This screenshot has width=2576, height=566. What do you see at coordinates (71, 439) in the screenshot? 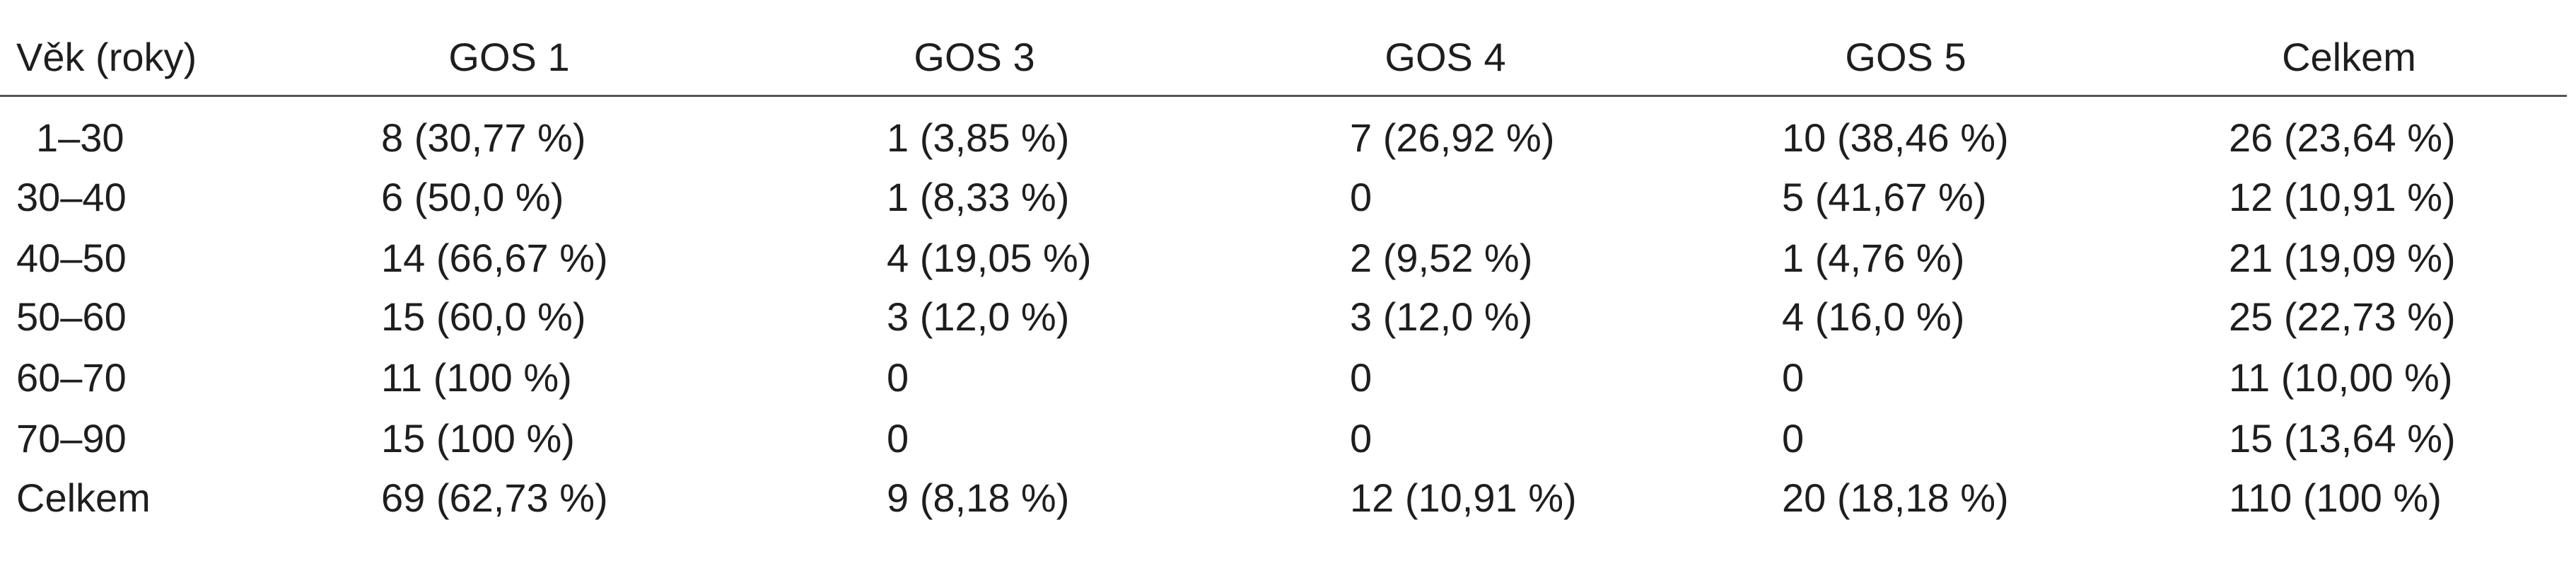
I see `row-label: 70–90` at bounding box center [71, 439].